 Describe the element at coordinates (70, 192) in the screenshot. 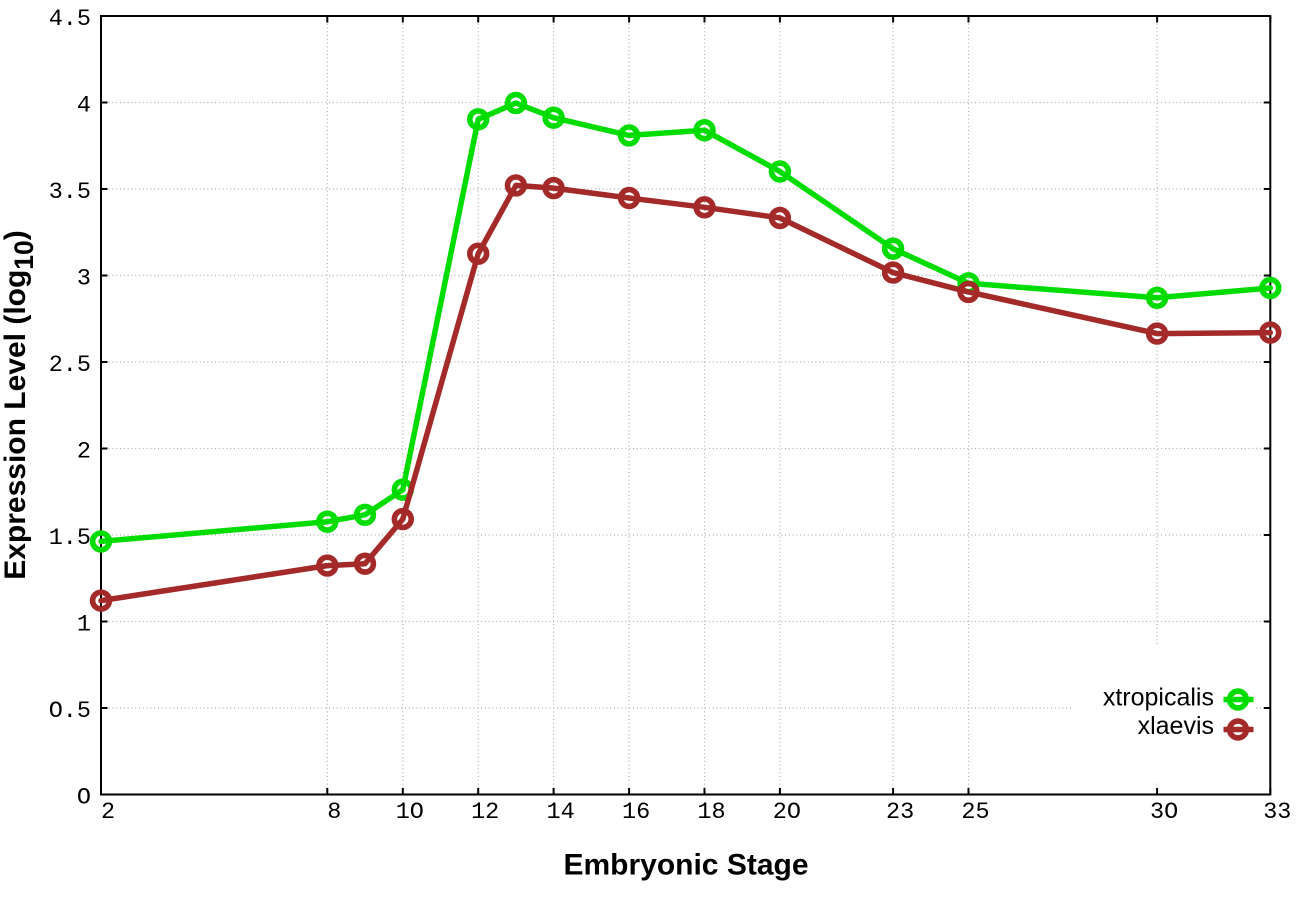

I see `svg-text: 3.5` at that location.